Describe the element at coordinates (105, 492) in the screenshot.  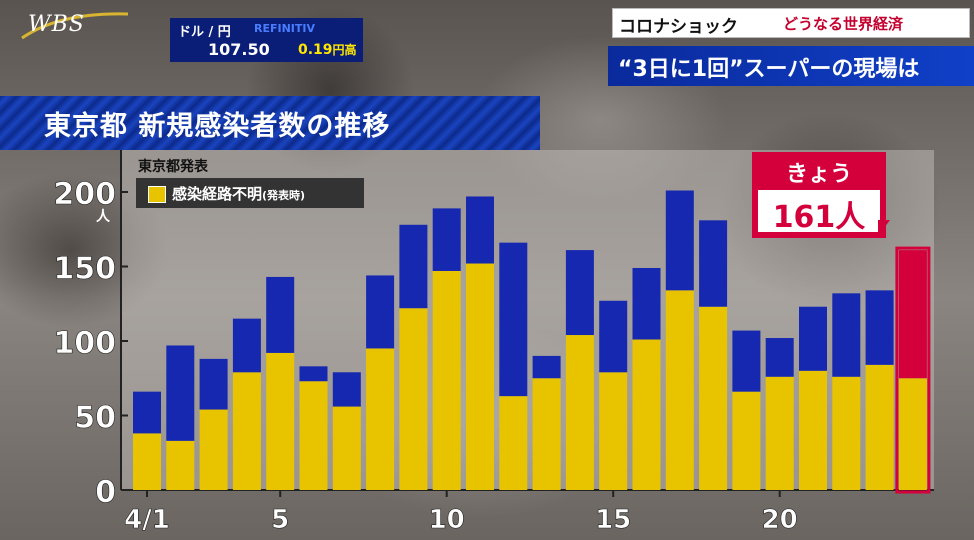
I see `y-tick-label: 0` at that location.